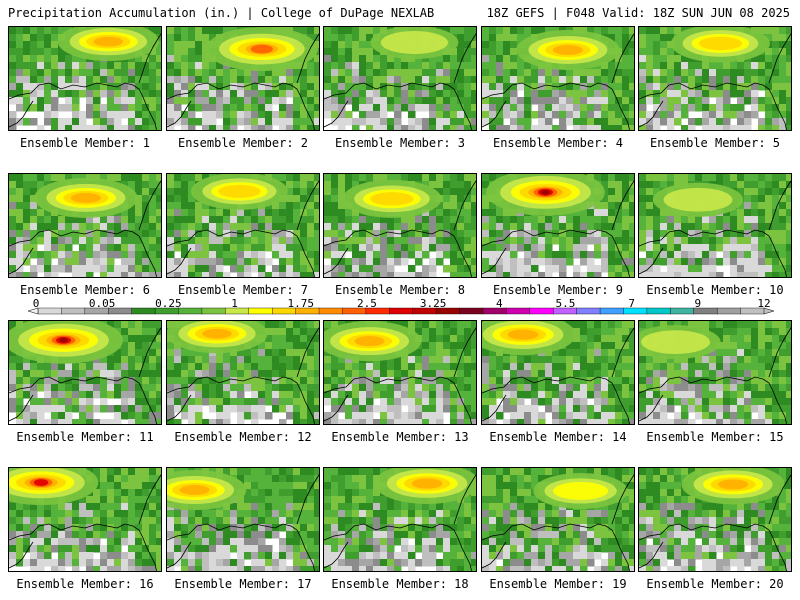  Describe the element at coordinates (168, 303) in the screenshot. I see `colorbar-tick-label: 0.25` at that location.